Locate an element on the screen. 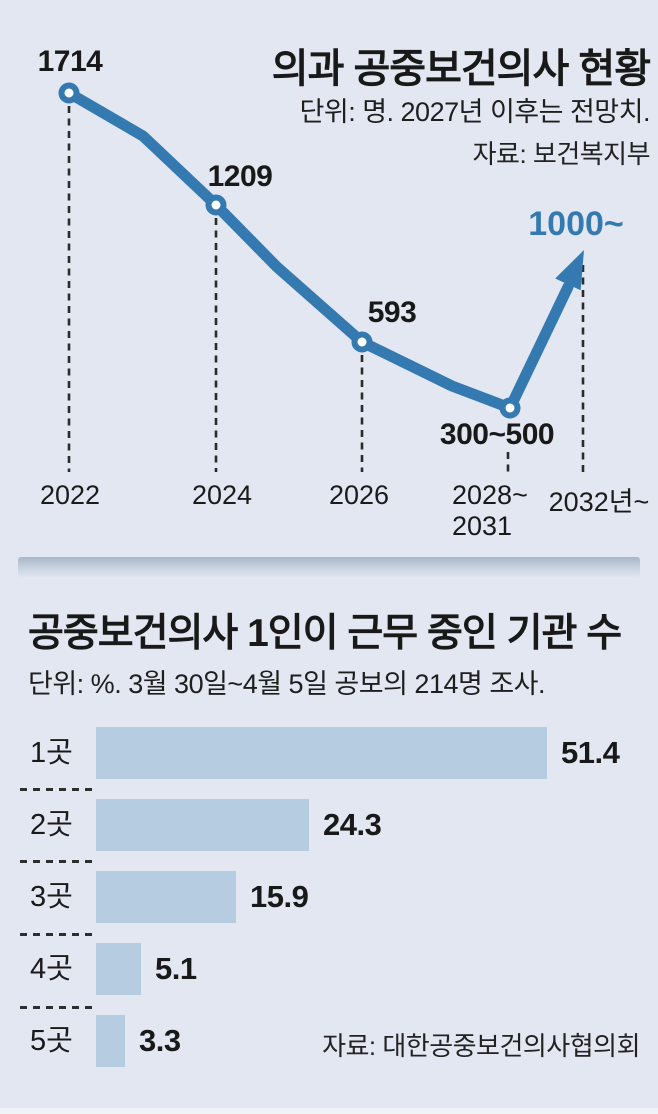 Image resolution: width=658 pixels, height=1114 pixels. bar-row-5: 5곳 3.3 is located at coordinates (329, 1041).